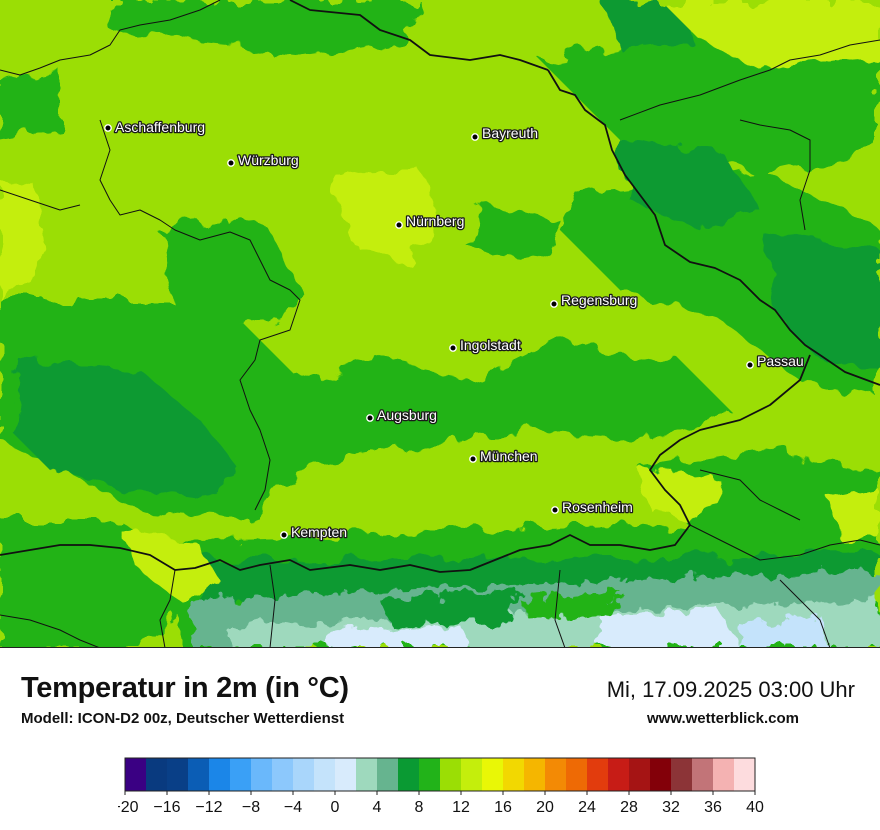 Image resolution: width=880 pixels, height=830 pixels. I want to click on legend-tick-label: 12, so click(461, 807).